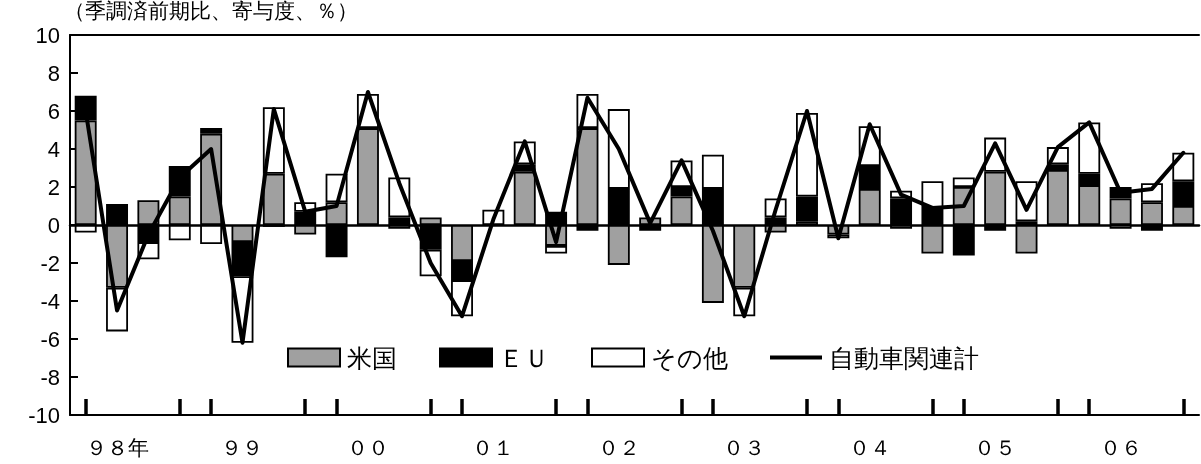 The width and height of the screenshot is (1201, 464). Describe the element at coordinates (689, 357) in the screenshot. I see `legend-label: その他` at that location.